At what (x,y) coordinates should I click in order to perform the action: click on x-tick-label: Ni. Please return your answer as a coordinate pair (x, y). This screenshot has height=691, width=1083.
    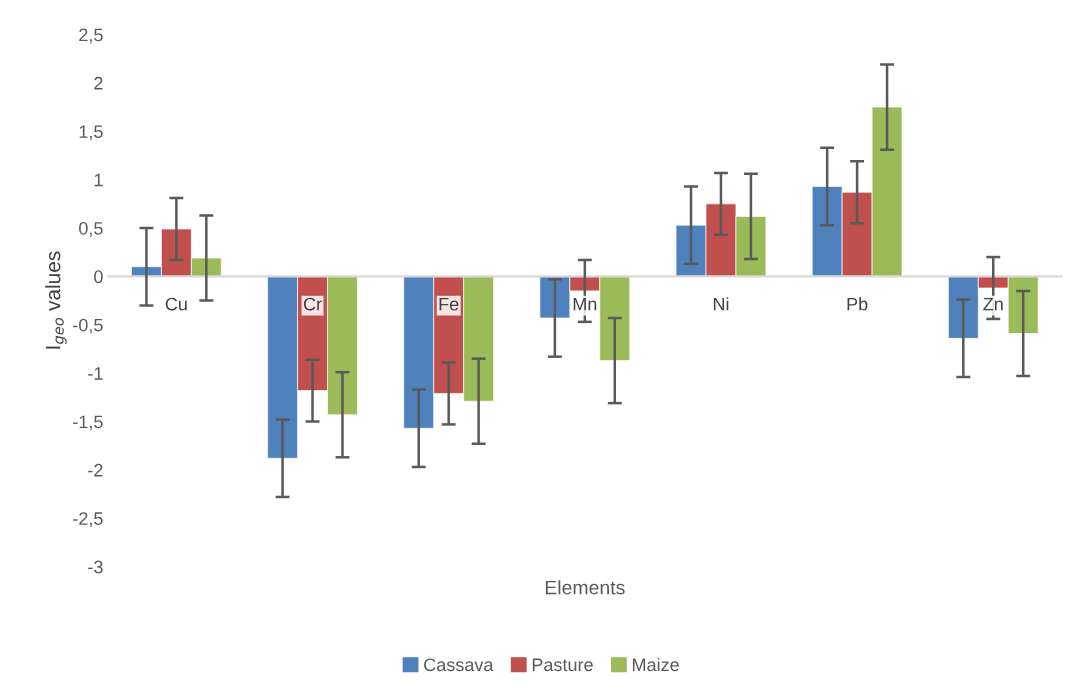
    Looking at the image, I should click on (721, 304).